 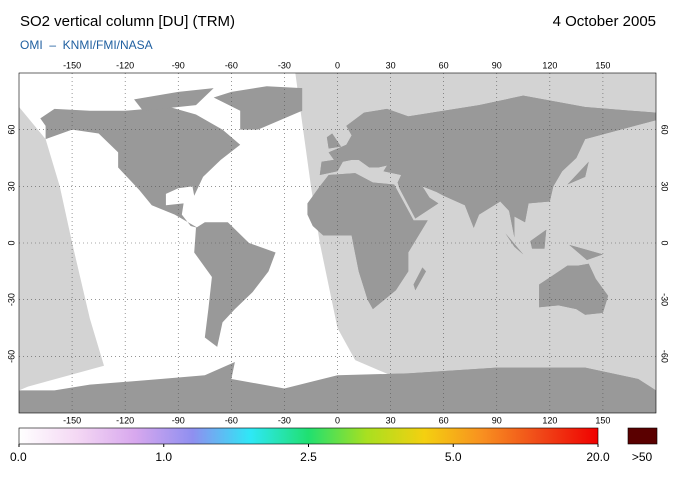 What do you see at coordinates (549, 65) in the screenshot?
I see `lon-label-top: 120` at bounding box center [549, 65].